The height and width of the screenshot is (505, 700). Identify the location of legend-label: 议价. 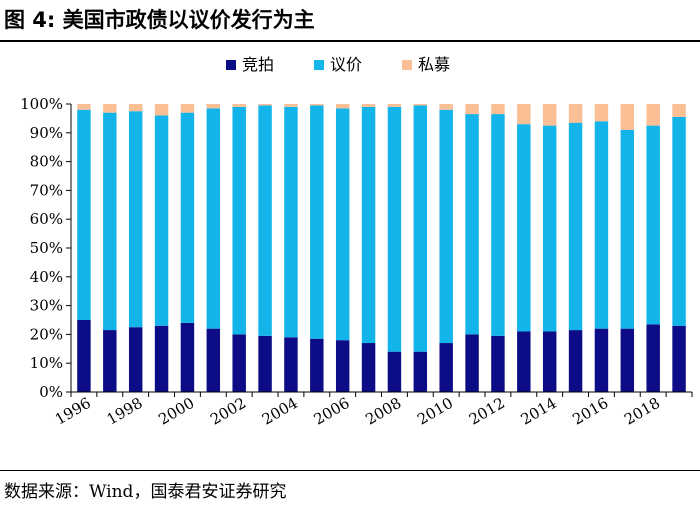
(346, 64).